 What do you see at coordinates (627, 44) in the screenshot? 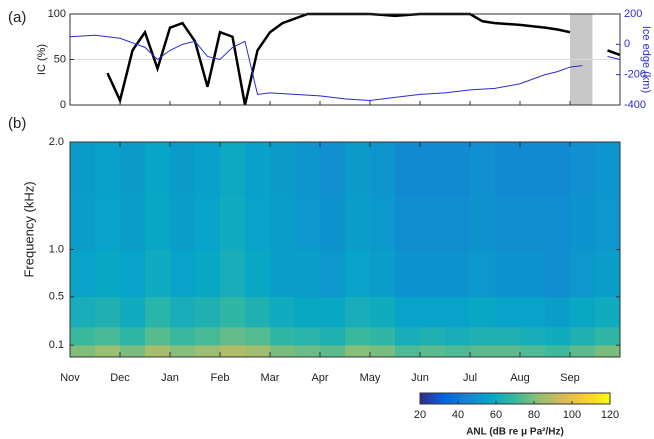
I see `y2-tick-label: 0` at bounding box center [627, 44].